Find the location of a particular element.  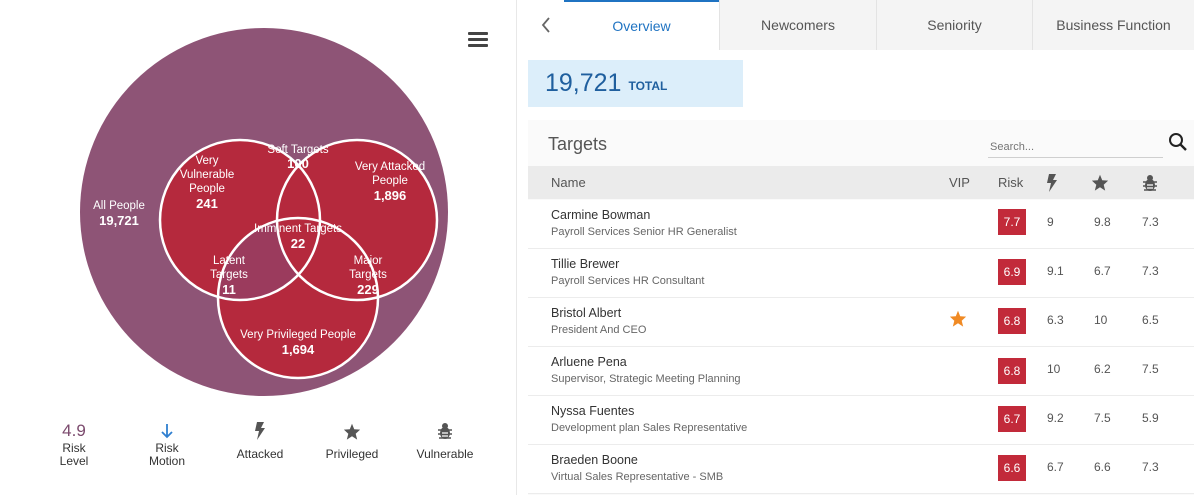

search-icon is located at coordinates (1179, 143).